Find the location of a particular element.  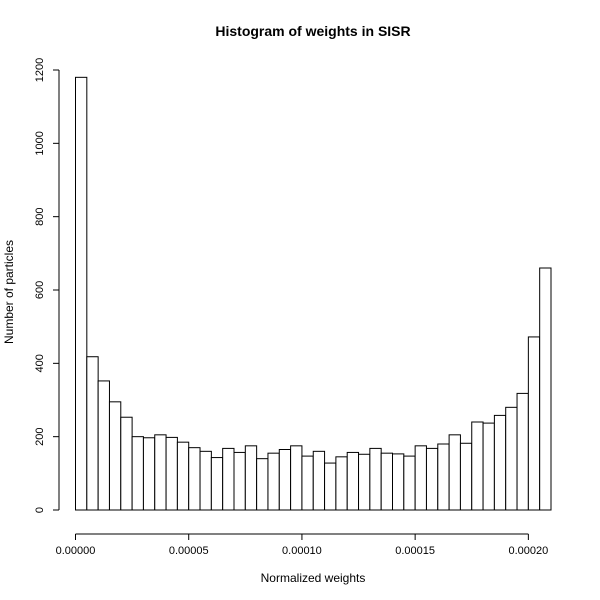

x-tick-label: 0.00020 is located at coordinates (528, 551).